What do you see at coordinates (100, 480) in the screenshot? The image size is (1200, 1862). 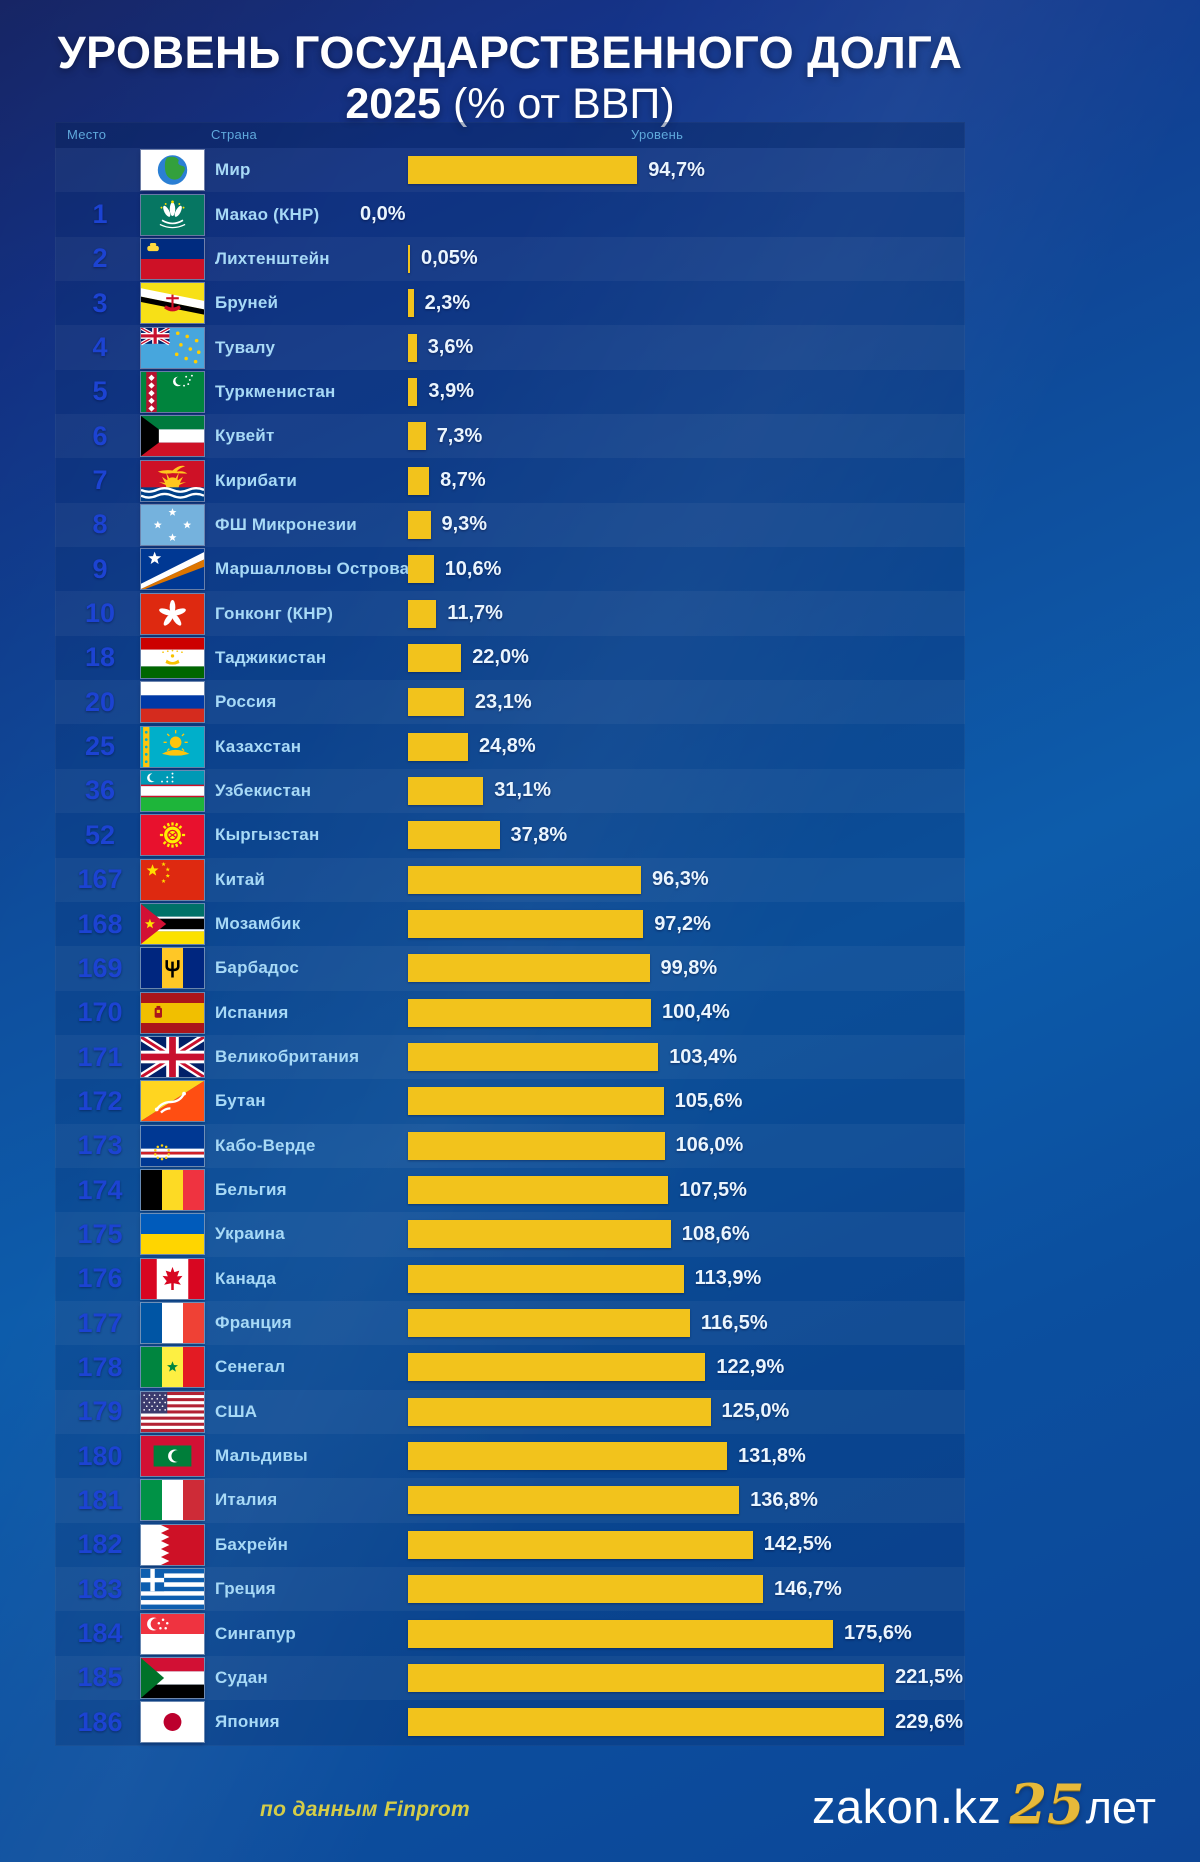 I see `rank-number: 7` at bounding box center [100, 480].